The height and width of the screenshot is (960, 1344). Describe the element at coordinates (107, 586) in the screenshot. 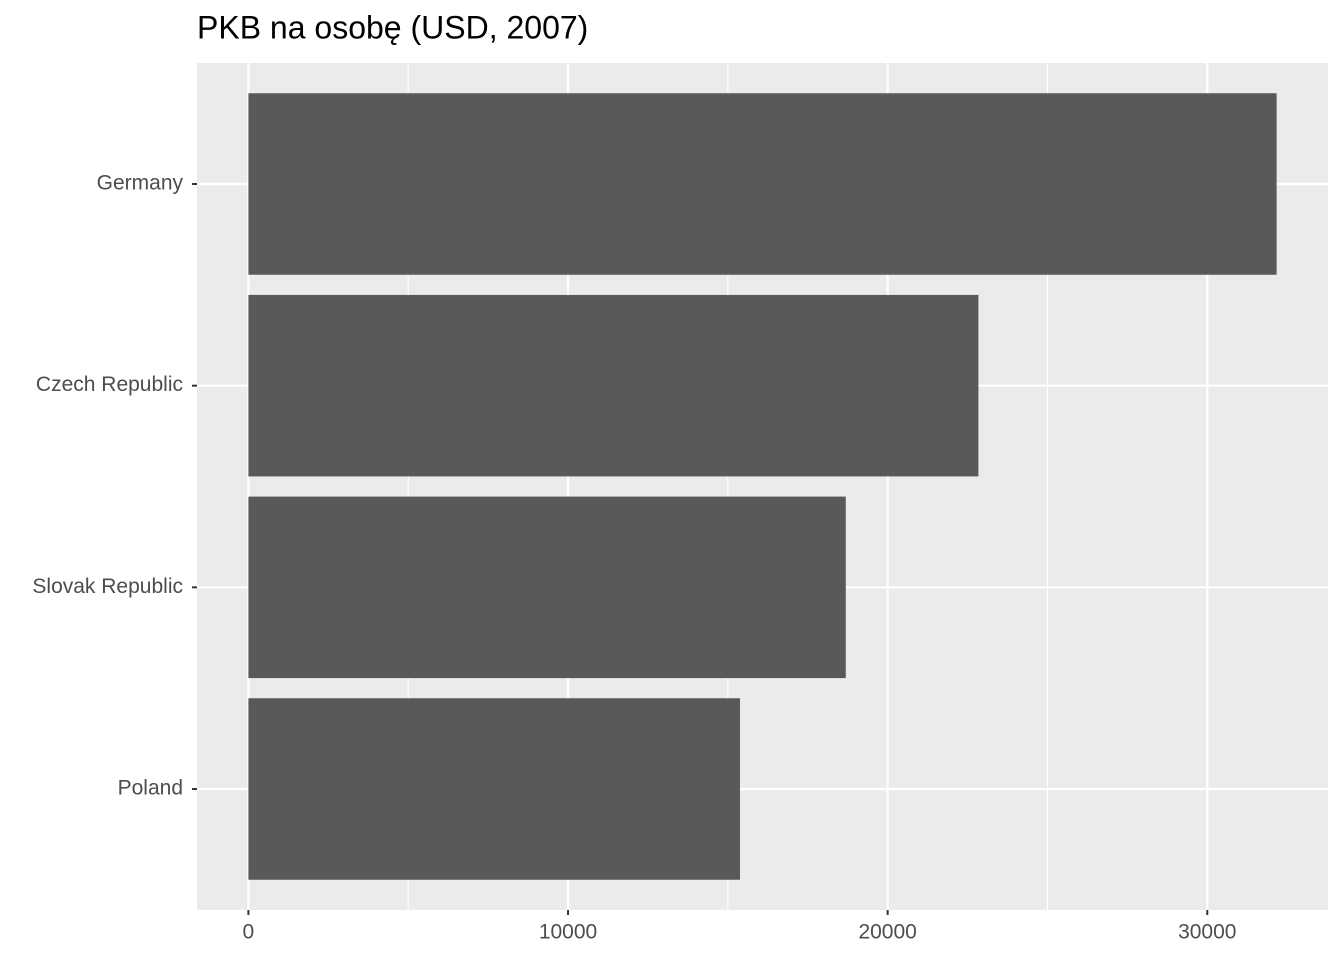

I see `y-tick-label: Slovak Republic` at that location.